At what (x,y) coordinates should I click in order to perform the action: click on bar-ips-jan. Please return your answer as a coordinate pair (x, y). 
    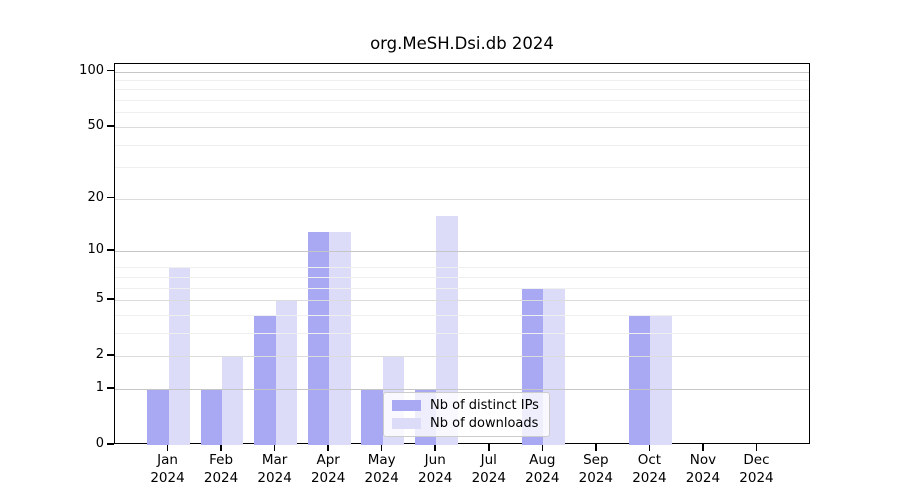
    Looking at the image, I should click on (158, 416).